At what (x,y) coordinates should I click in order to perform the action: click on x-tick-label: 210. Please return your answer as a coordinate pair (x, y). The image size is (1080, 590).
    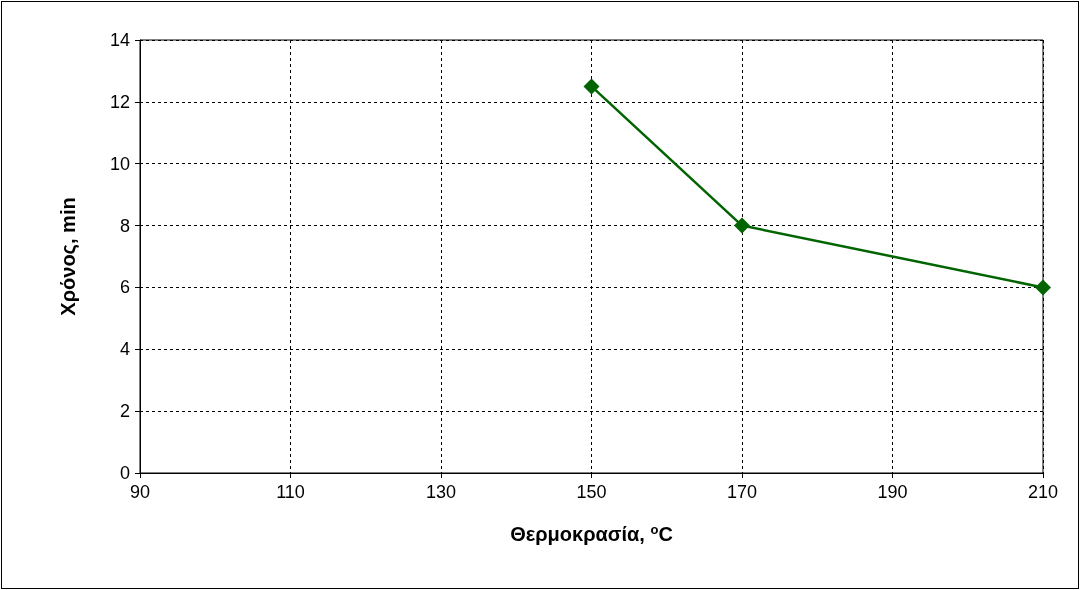
    Looking at the image, I should click on (1043, 492).